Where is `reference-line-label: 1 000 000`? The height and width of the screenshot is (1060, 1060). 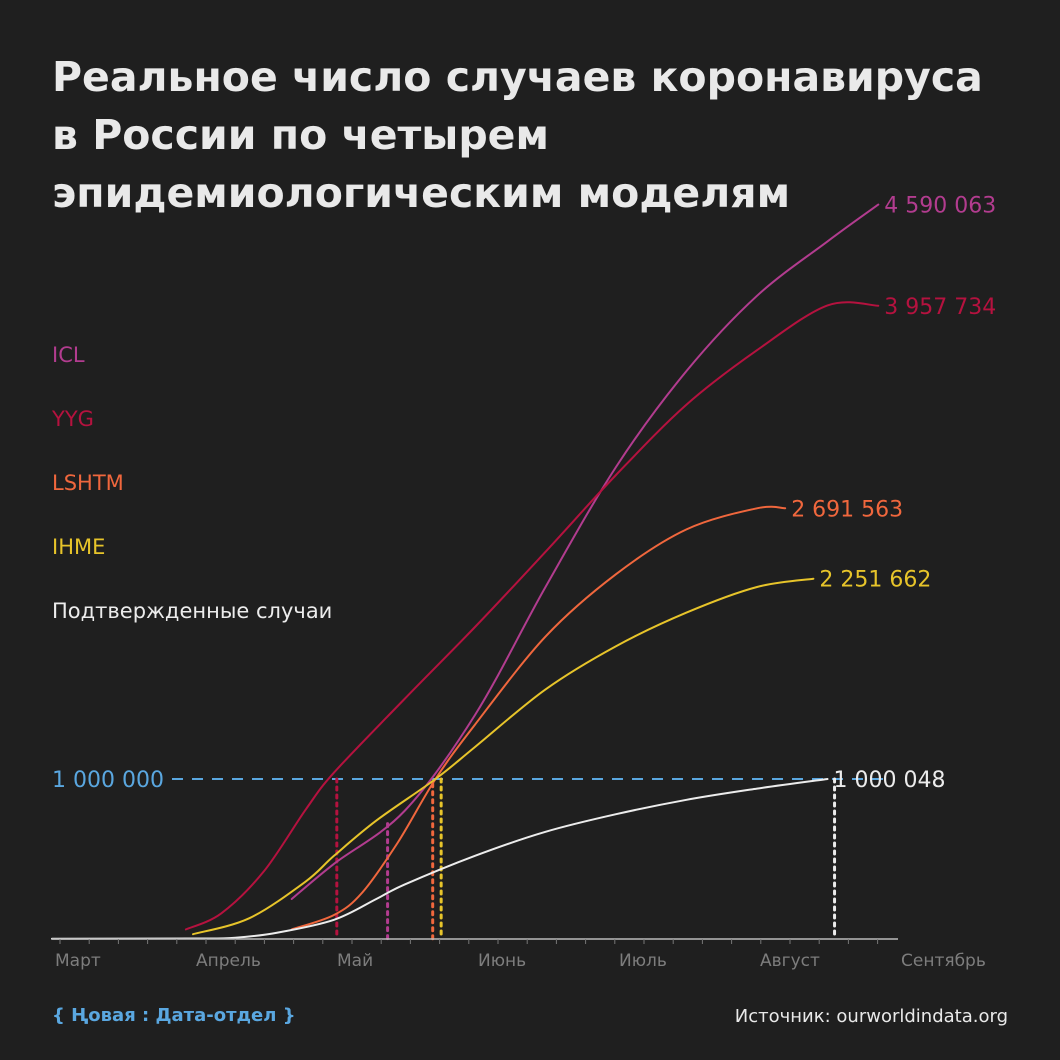
reference-line-label: 1 000 000 is located at coordinates (108, 780).